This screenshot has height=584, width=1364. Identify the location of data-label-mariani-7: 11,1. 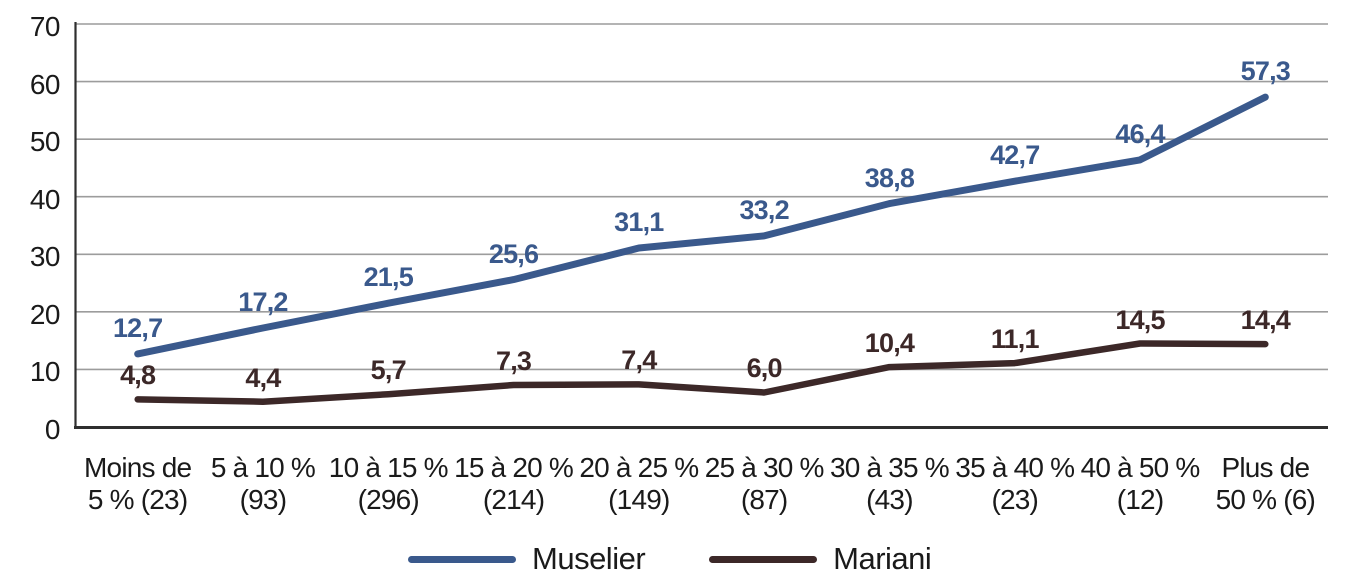
(1015, 339).